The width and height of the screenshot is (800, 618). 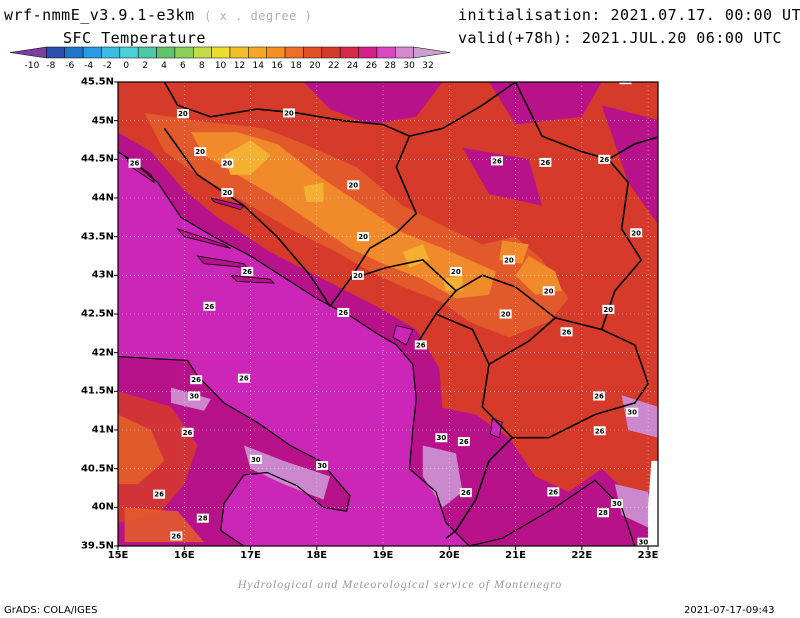 I want to click on colorbar-label: 26, so click(x=371, y=66).